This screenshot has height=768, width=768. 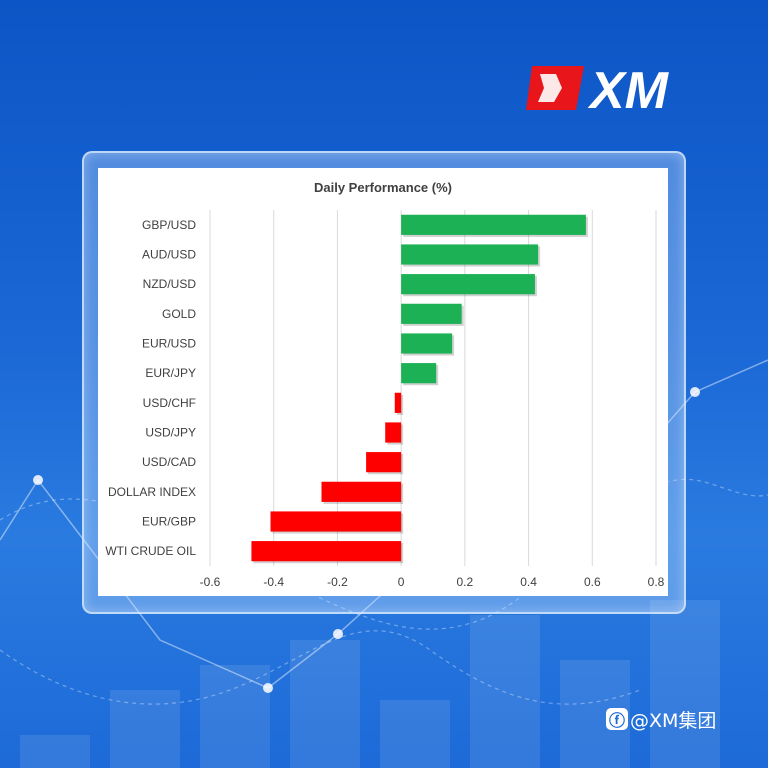 What do you see at coordinates (169, 225) in the screenshot?
I see `category-label: GBP/USD` at bounding box center [169, 225].